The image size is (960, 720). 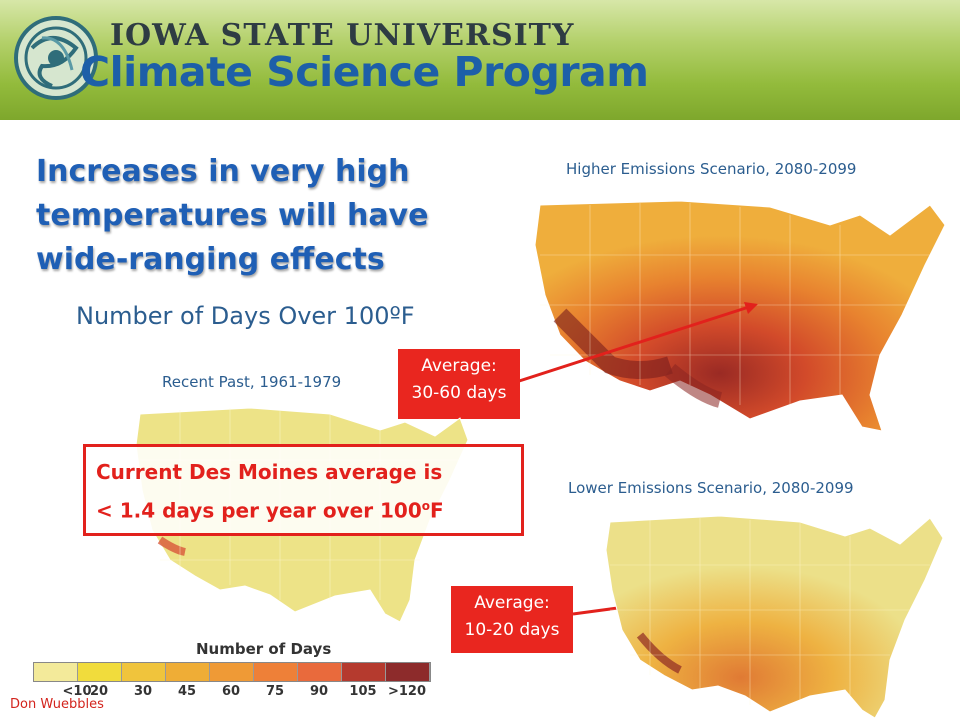 I want to click on higher-emissions-caption: Higher Emissions Scenario, 2080-2099, so click(x=711, y=169).